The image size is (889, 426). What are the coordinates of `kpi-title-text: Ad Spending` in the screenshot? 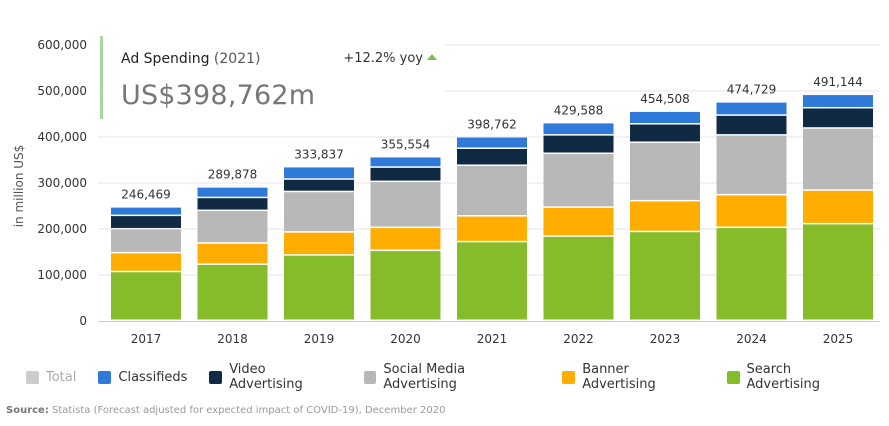 It's located at (165, 59).